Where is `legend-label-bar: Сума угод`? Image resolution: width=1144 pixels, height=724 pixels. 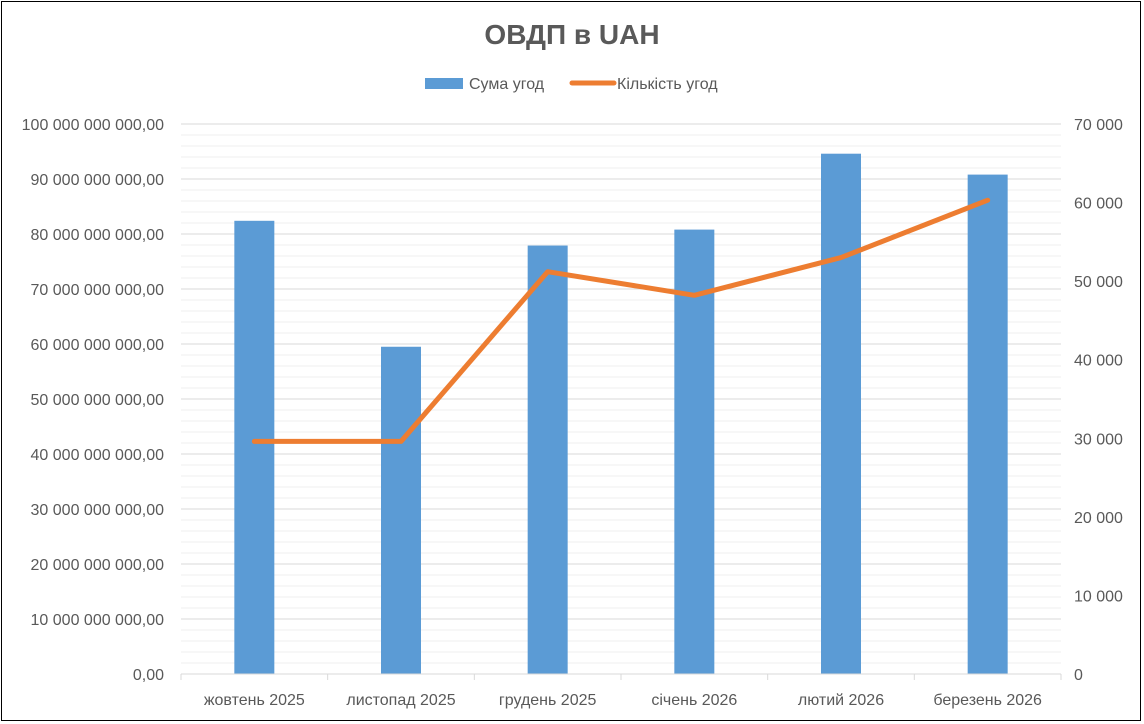
legend-label-bar: Сума угод is located at coordinates (507, 84).